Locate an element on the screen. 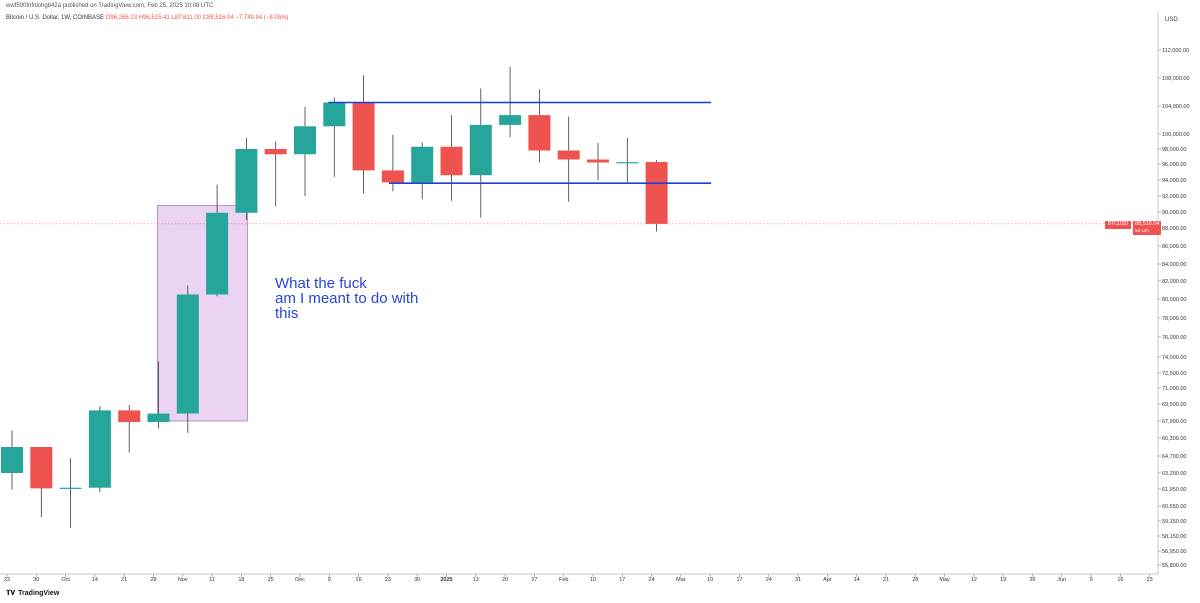  tradingview-brand: 𝐓𝐕 TradingView is located at coordinates (32, 594).